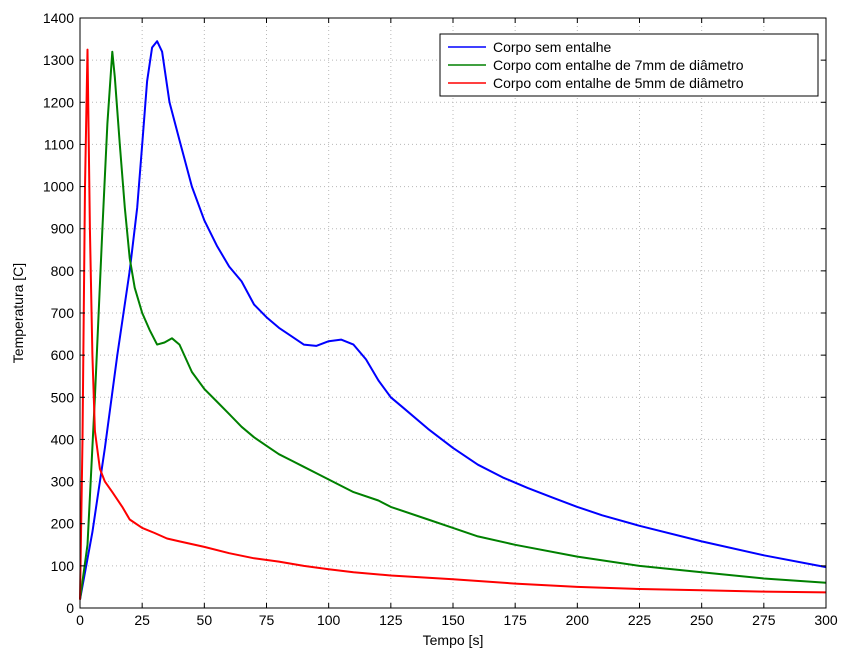 The height and width of the screenshot is (653, 843). I want to click on x-tick-label: 150, so click(453, 620).